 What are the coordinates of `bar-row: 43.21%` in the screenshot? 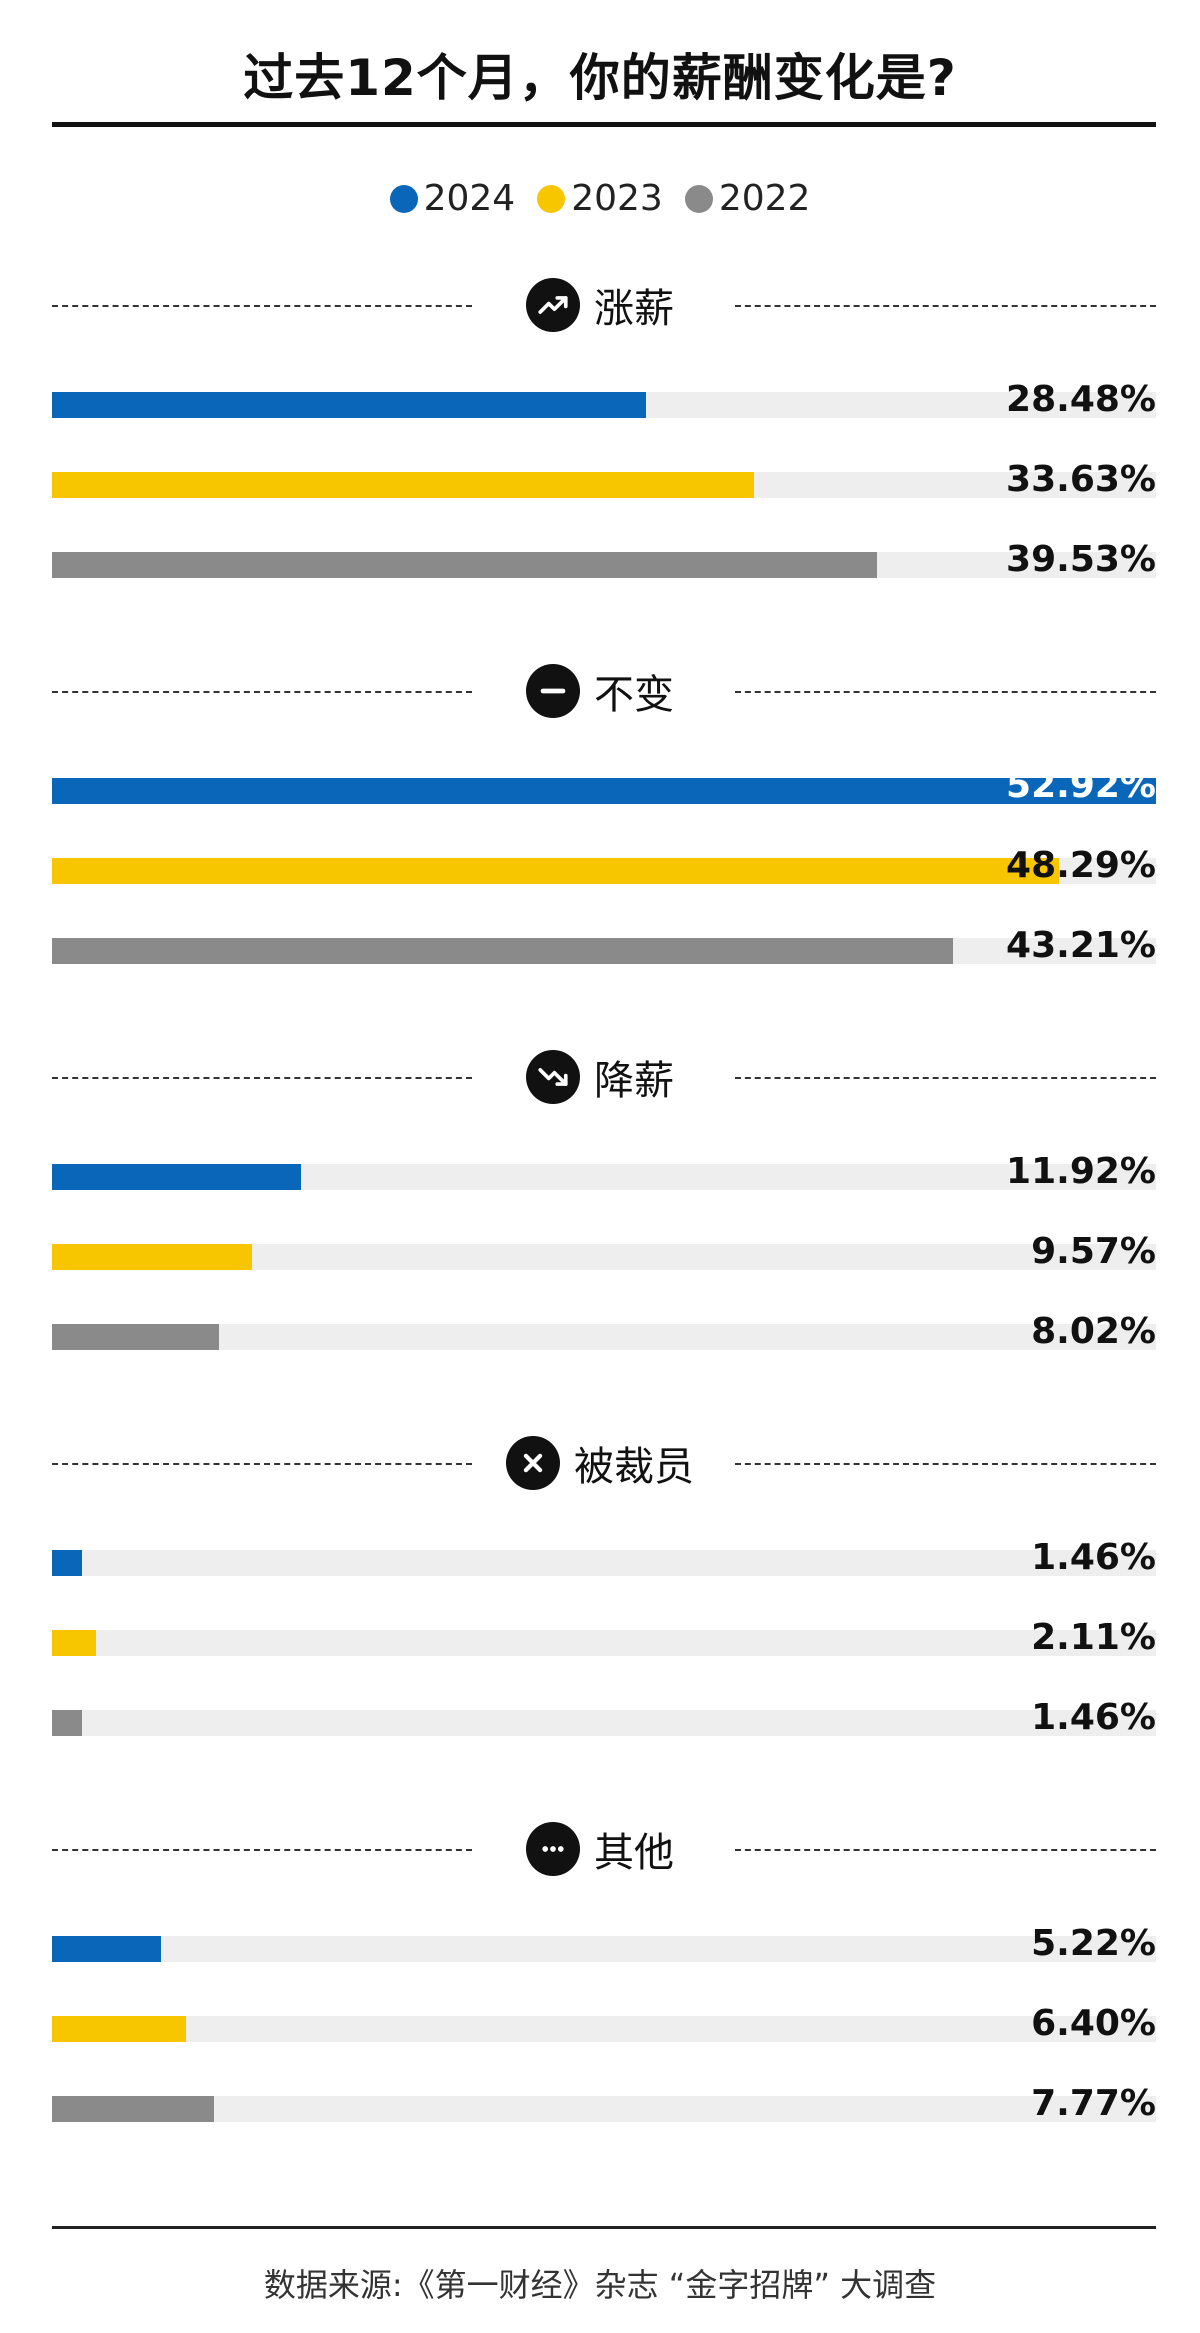 It's located at (604, 948).